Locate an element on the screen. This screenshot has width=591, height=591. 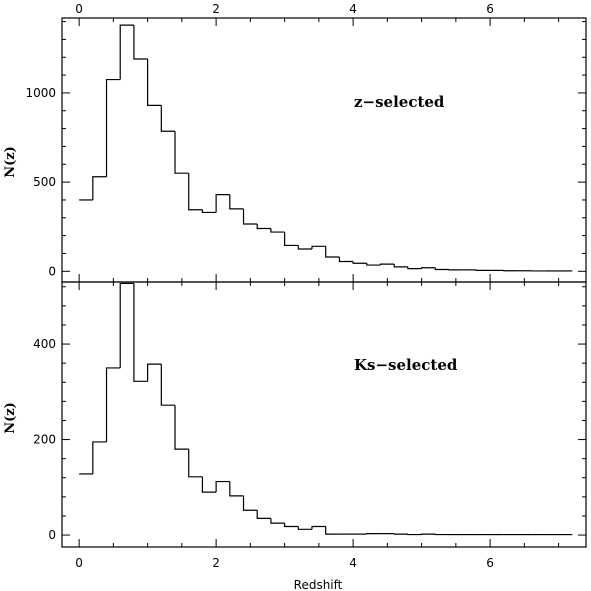
bottom-y-tick-label: 400 is located at coordinates (44, 344).